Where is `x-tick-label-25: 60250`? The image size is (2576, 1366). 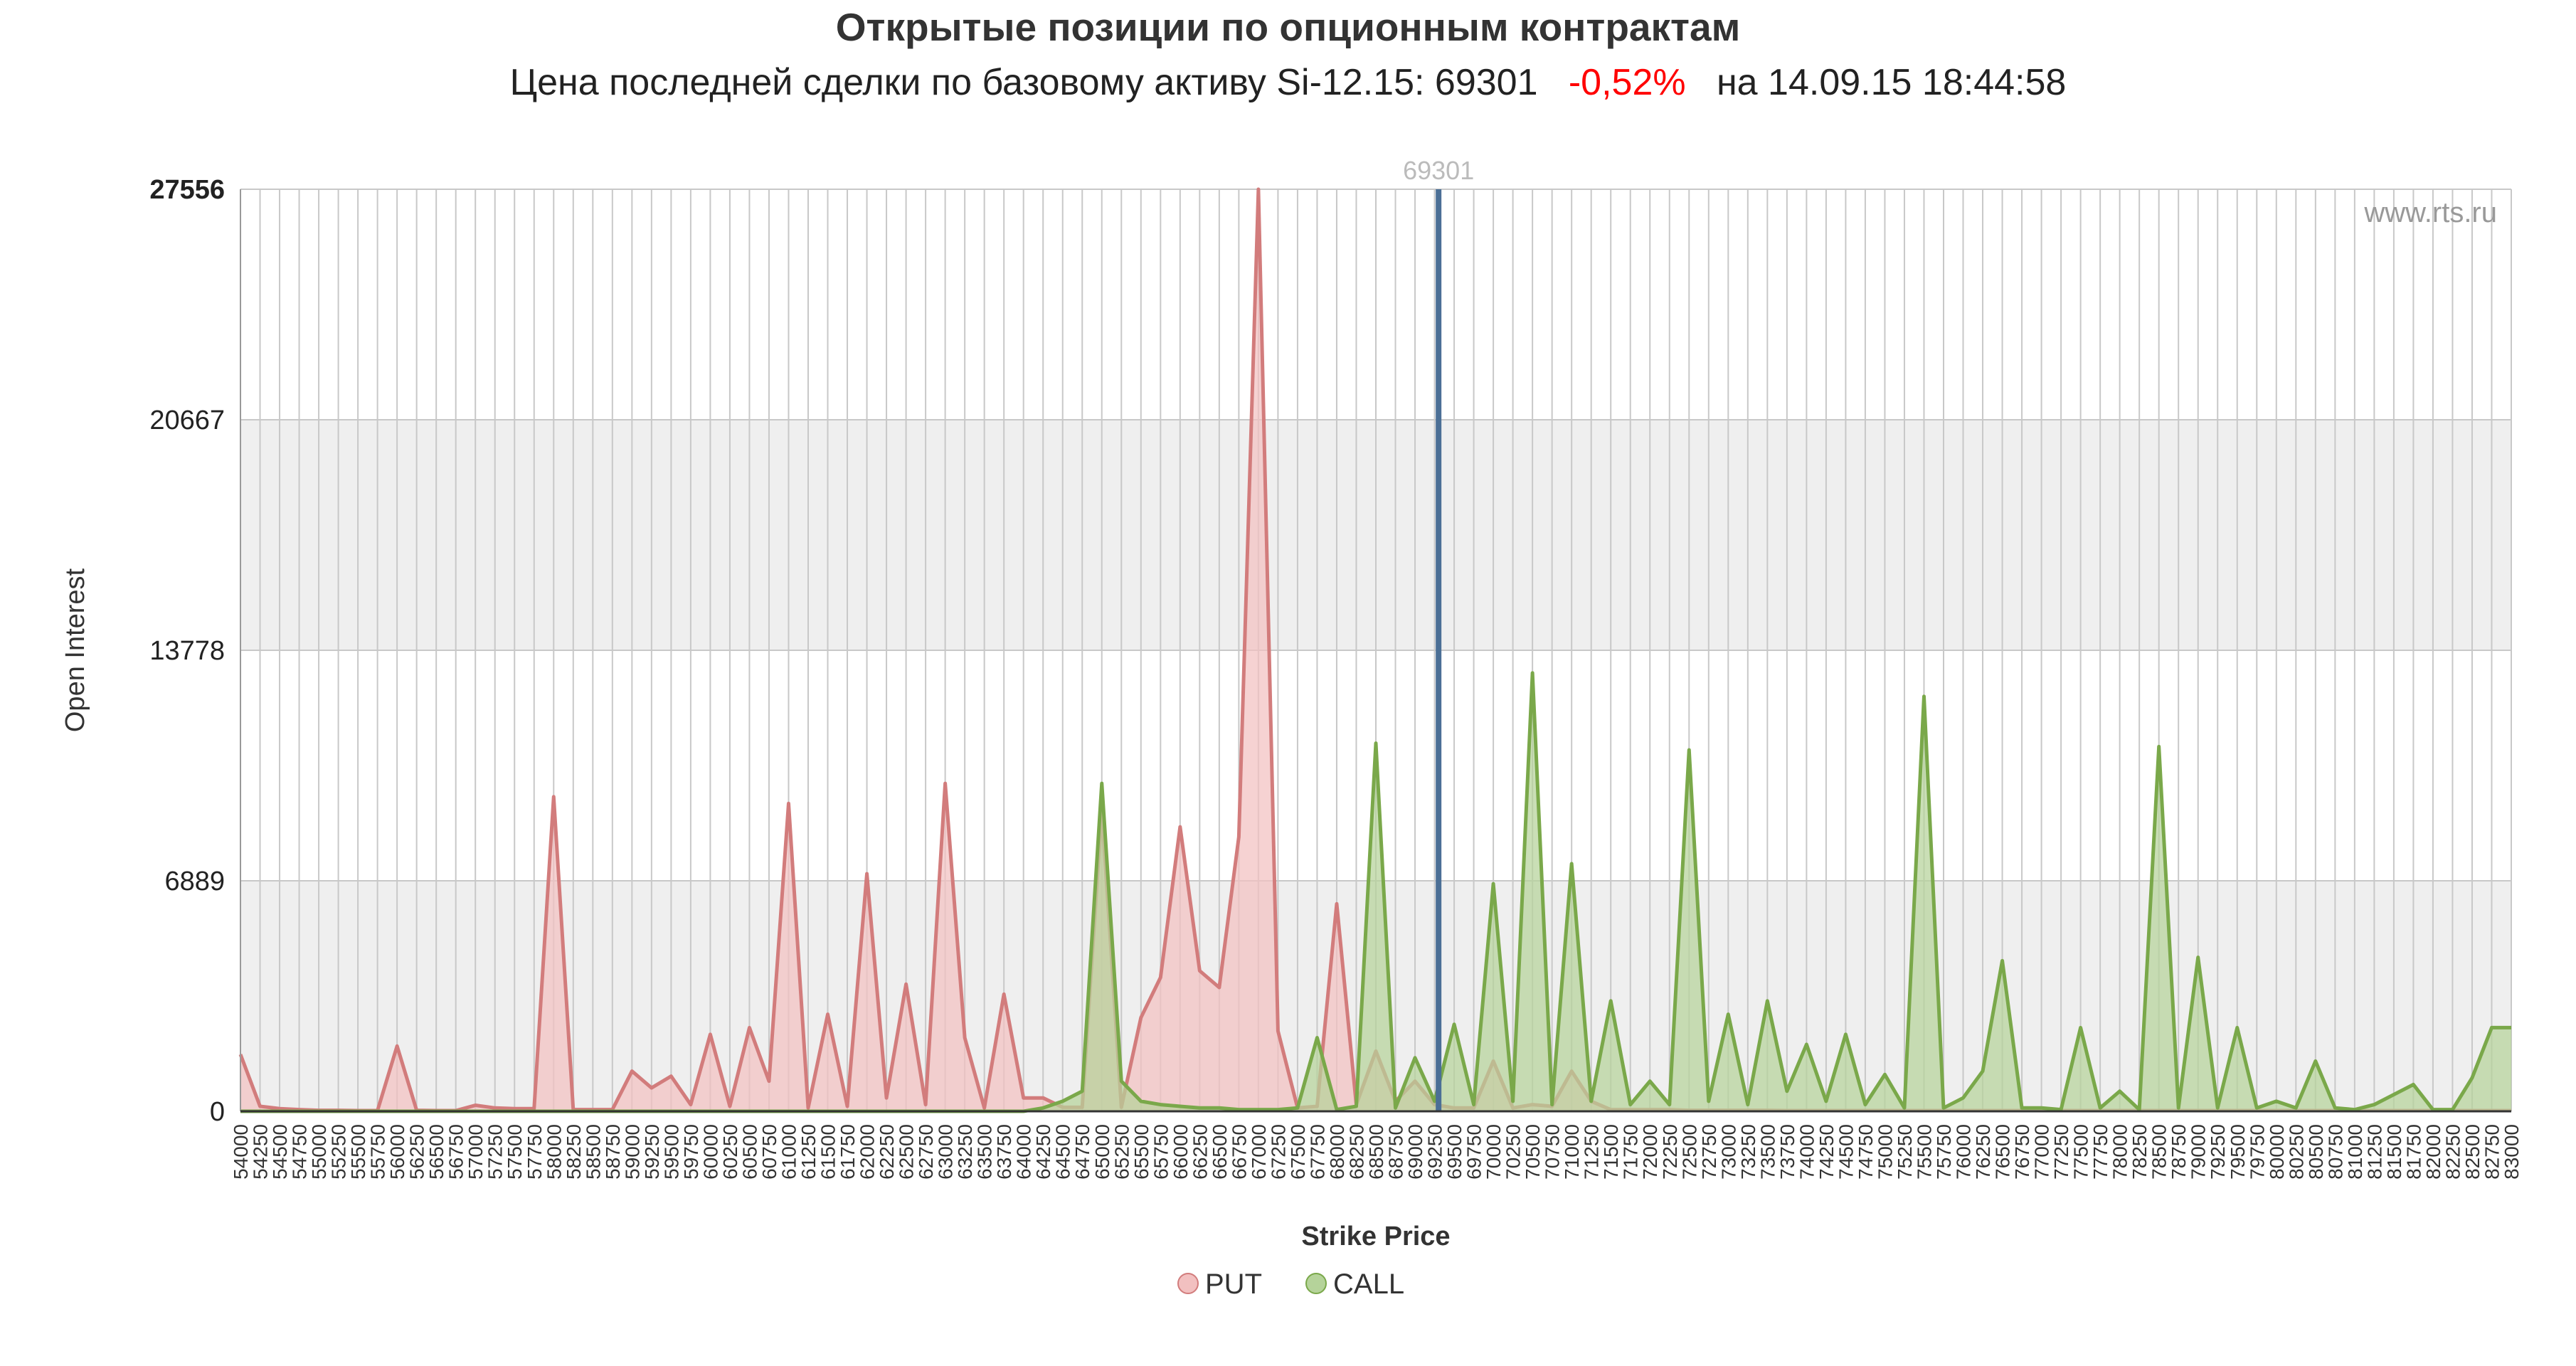 x-tick-label-25: 60250 is located at coordinates (730, 1152).